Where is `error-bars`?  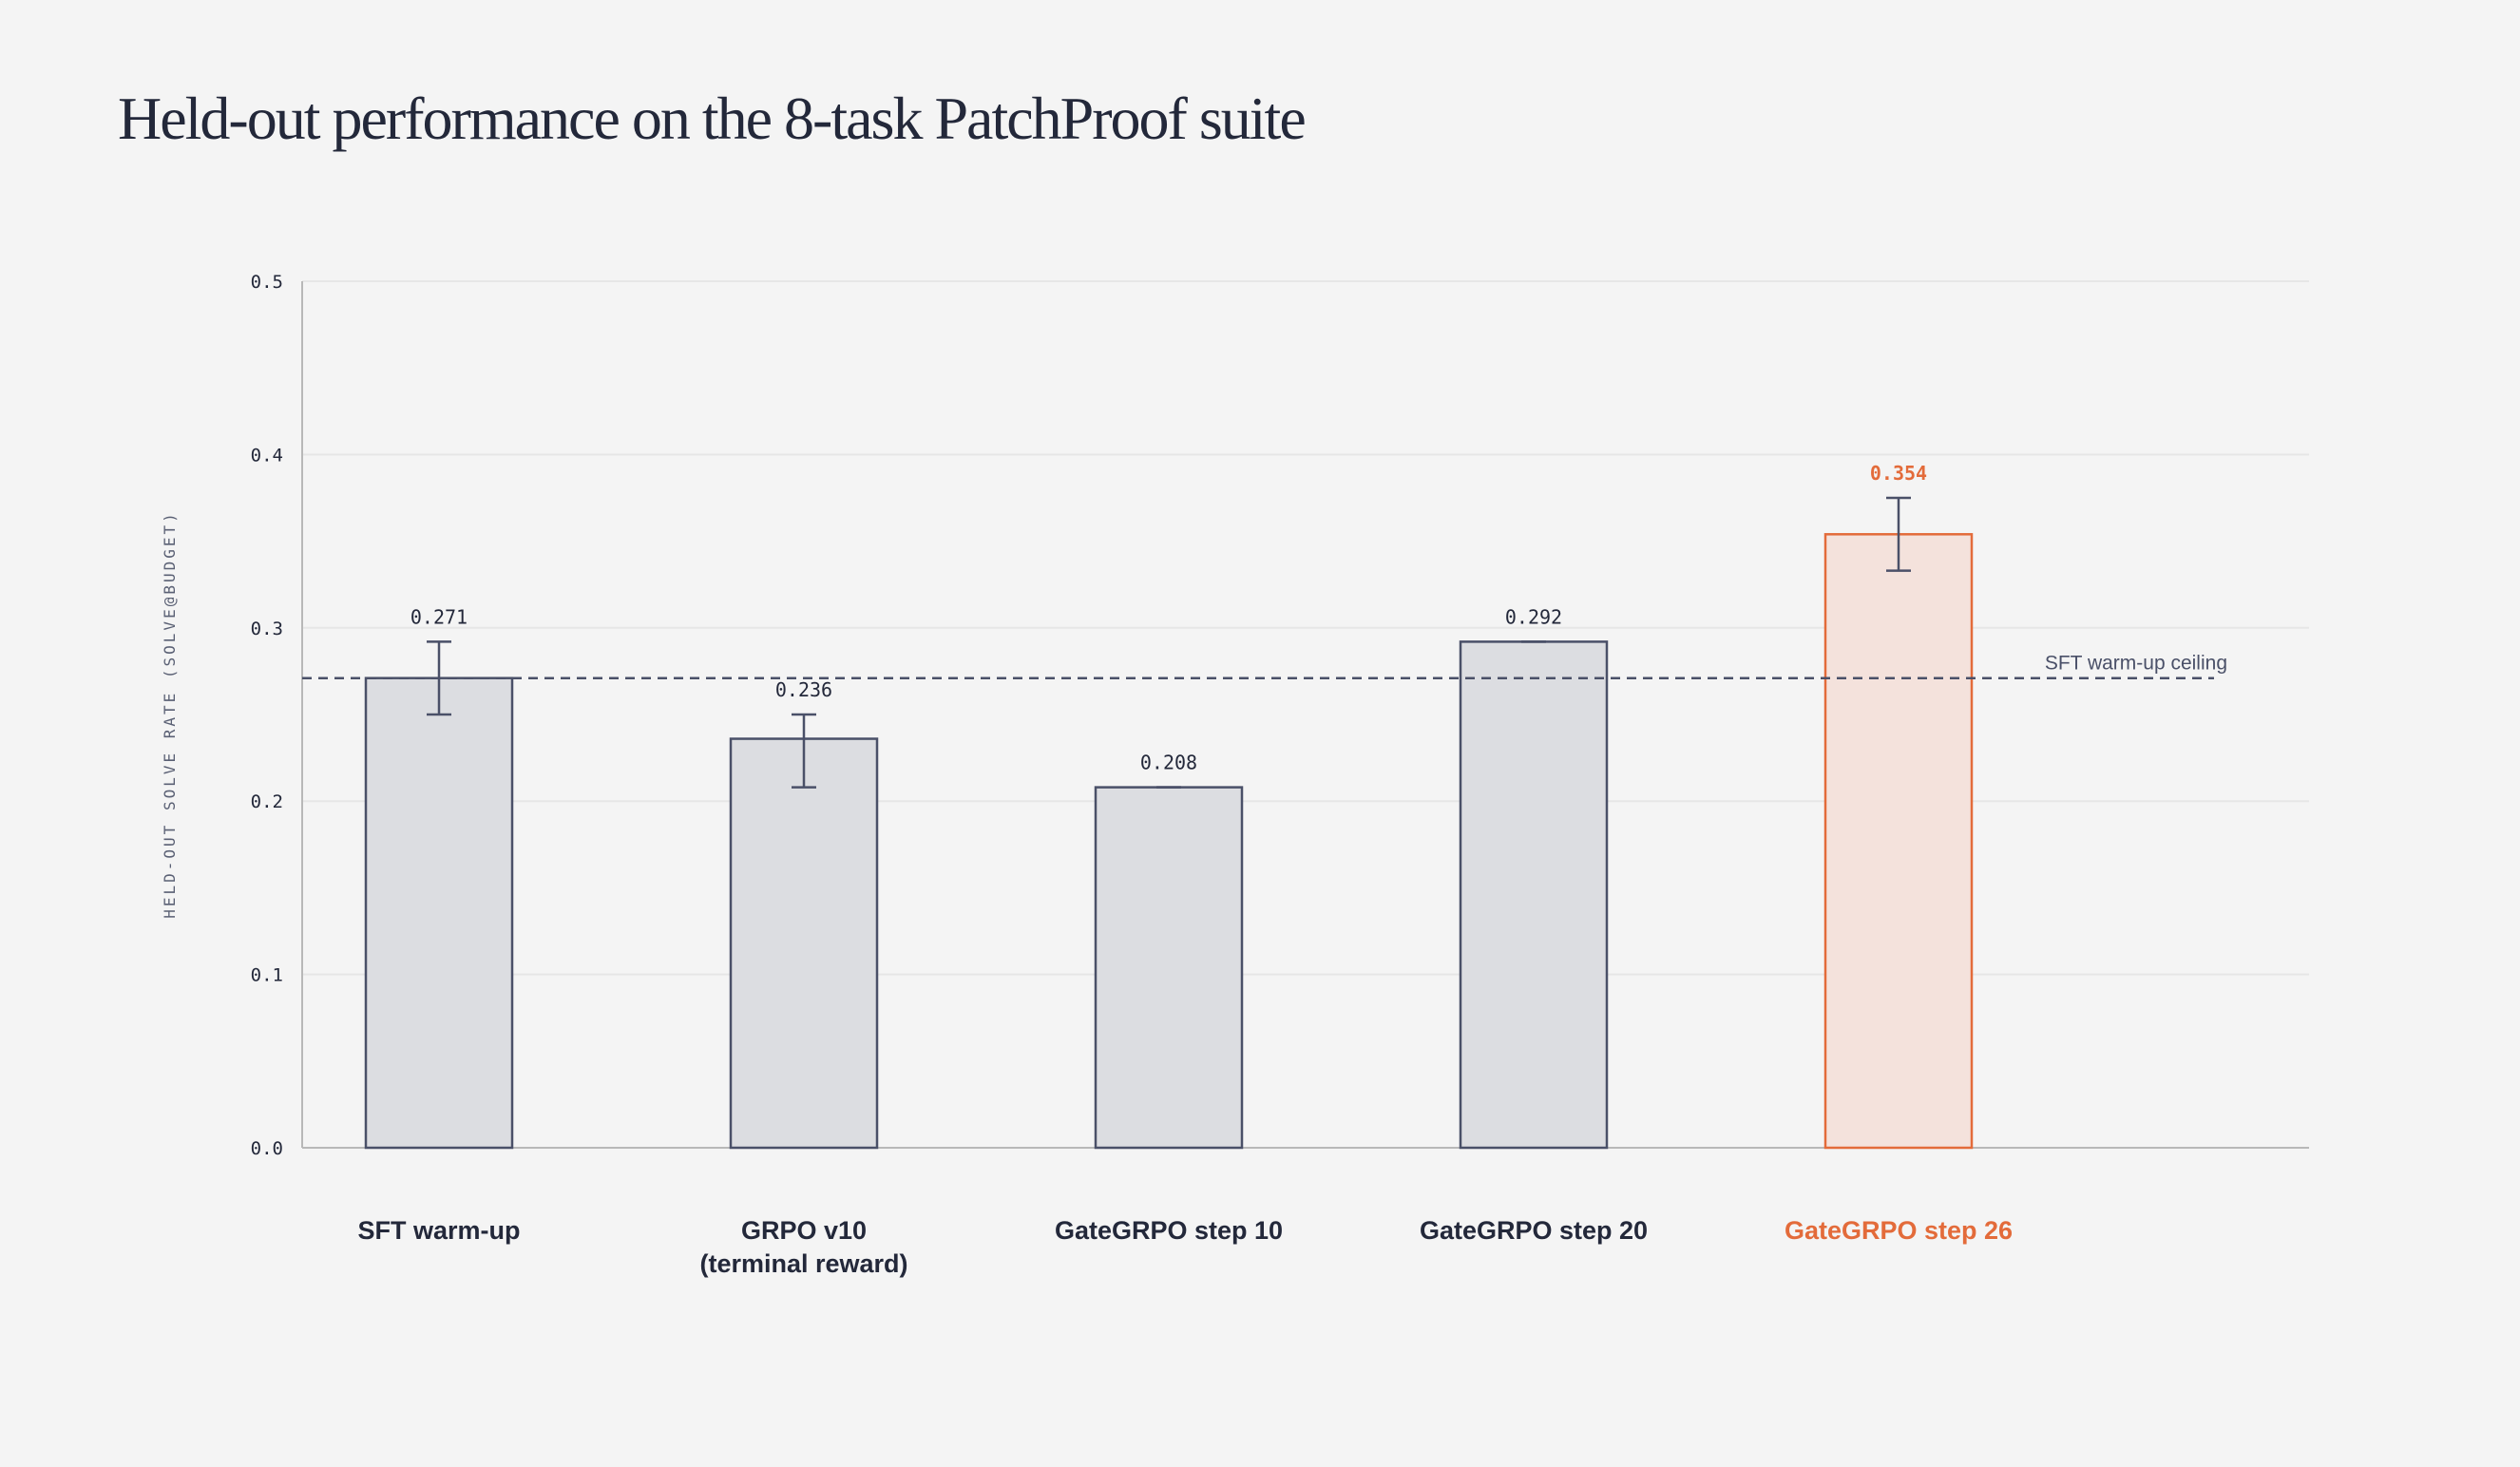 error-bars is located at coordinates (1169, 642).